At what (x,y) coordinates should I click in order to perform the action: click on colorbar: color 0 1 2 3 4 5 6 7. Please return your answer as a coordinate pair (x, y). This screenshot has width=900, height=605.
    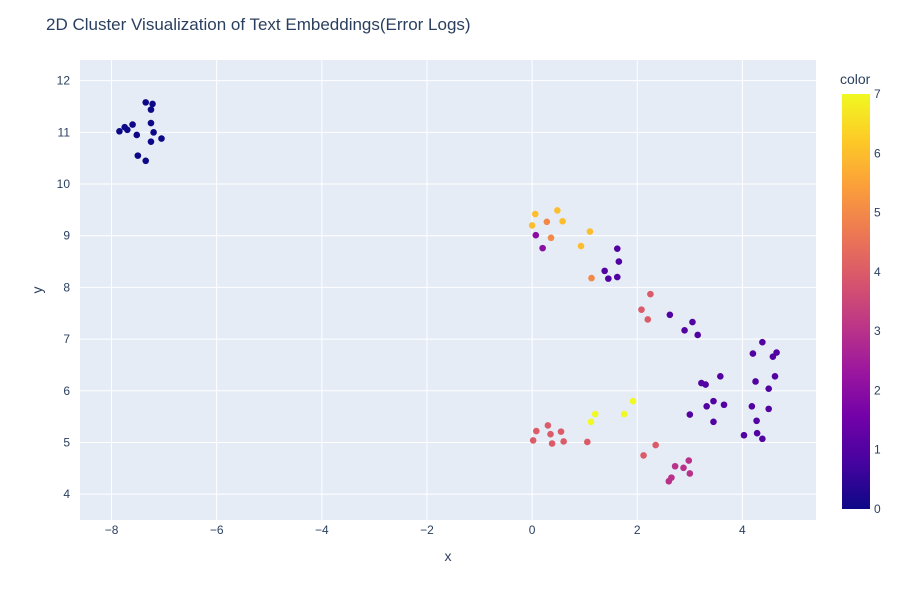
    Looking at the image, I should click on (860, 293).